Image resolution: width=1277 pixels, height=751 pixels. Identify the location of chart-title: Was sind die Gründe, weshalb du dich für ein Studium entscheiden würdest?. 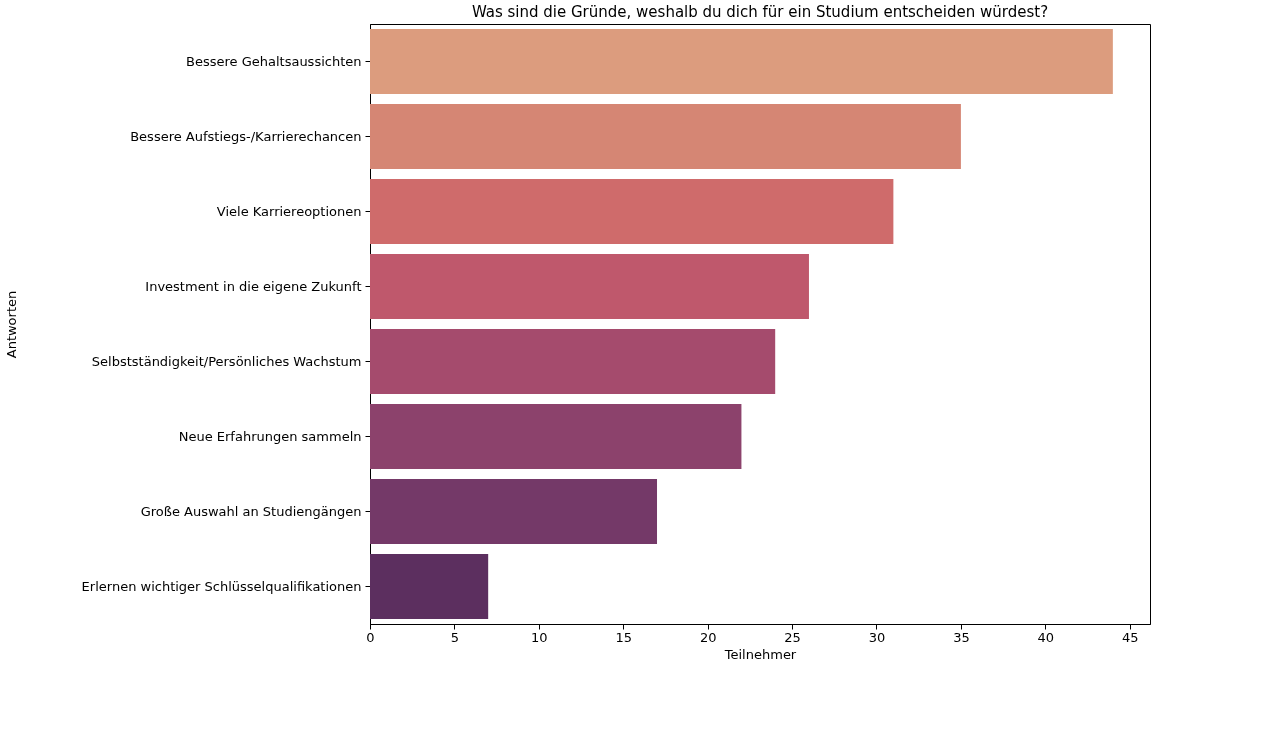
(760, 12).